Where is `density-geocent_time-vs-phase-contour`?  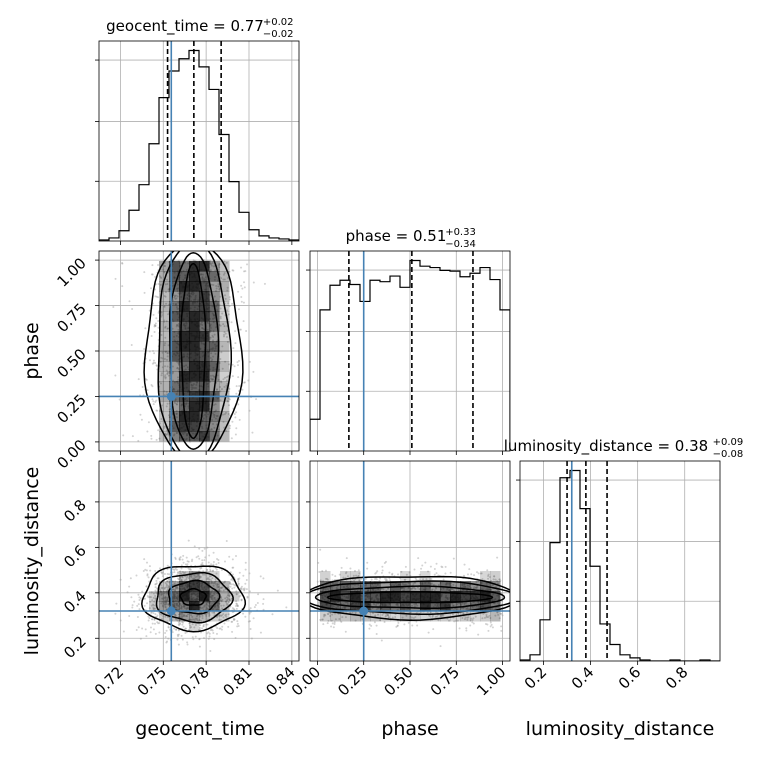 density-geocent_time-vs-phase-contour is located at coordinates (193, 351).